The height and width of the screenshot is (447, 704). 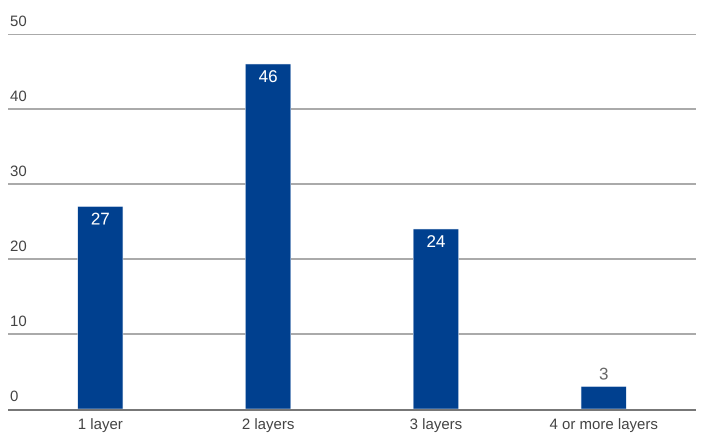 What do you see at coordinates (18, 21) in the screenshot?
I see `y-tick-label: 50` at bounding box center [18, 21].